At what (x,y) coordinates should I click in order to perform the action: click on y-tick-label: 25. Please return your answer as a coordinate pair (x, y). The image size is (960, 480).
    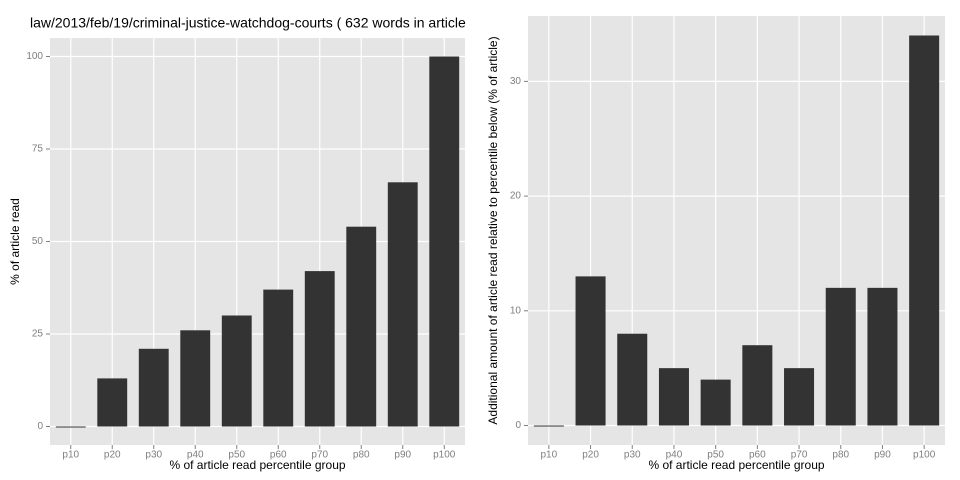
    Looking at the image, I should click on (38, 334).